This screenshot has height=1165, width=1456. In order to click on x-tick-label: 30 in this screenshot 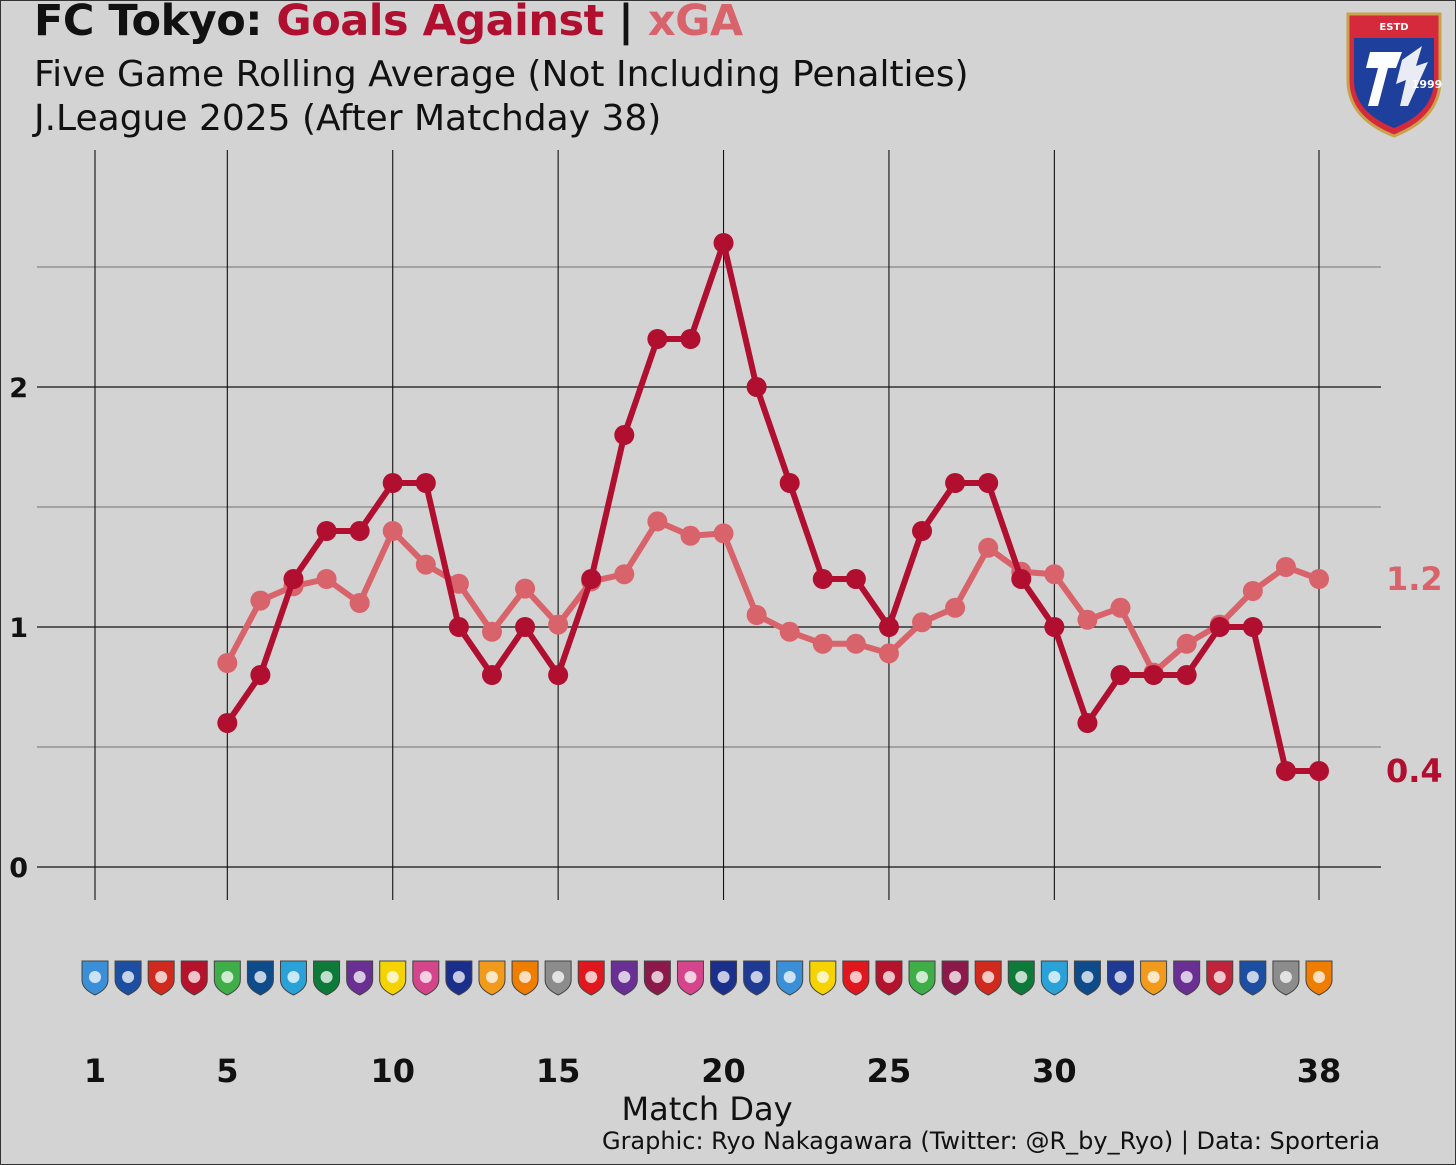, I will do `click(1054, 1071)`.